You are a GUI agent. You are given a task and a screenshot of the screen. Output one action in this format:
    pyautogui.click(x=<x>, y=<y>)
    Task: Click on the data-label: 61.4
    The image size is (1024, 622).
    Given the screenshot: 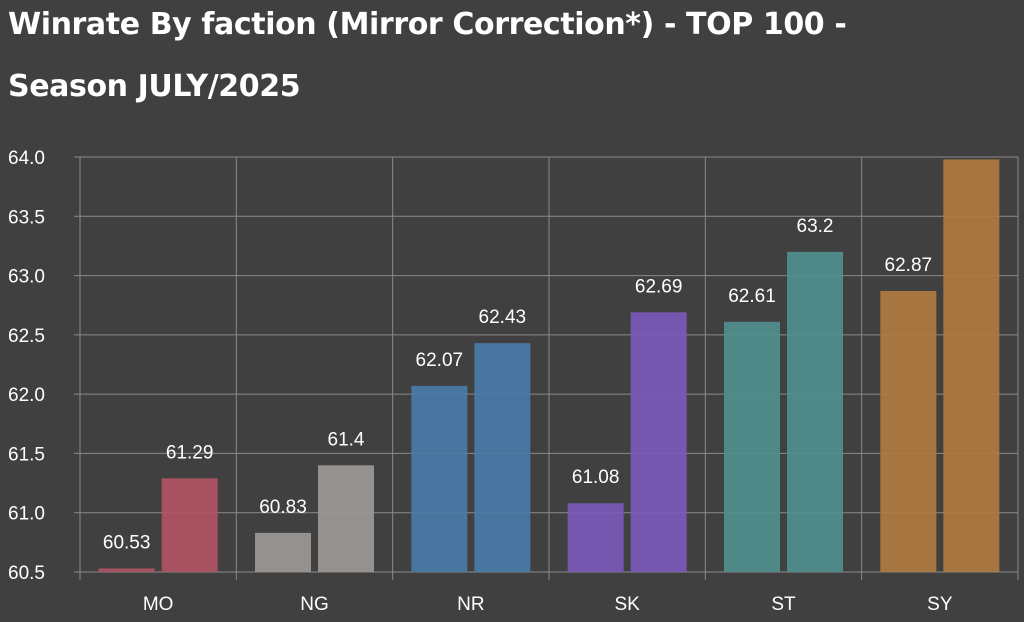 What is the action you would take?
    pyautogui.click(x=346, y=439)
    